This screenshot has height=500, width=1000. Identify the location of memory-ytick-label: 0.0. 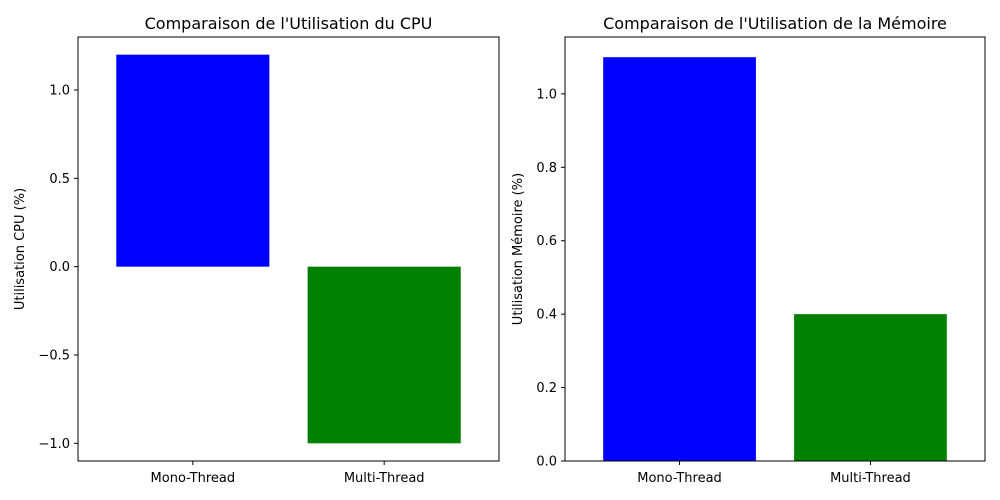
(546, 462).